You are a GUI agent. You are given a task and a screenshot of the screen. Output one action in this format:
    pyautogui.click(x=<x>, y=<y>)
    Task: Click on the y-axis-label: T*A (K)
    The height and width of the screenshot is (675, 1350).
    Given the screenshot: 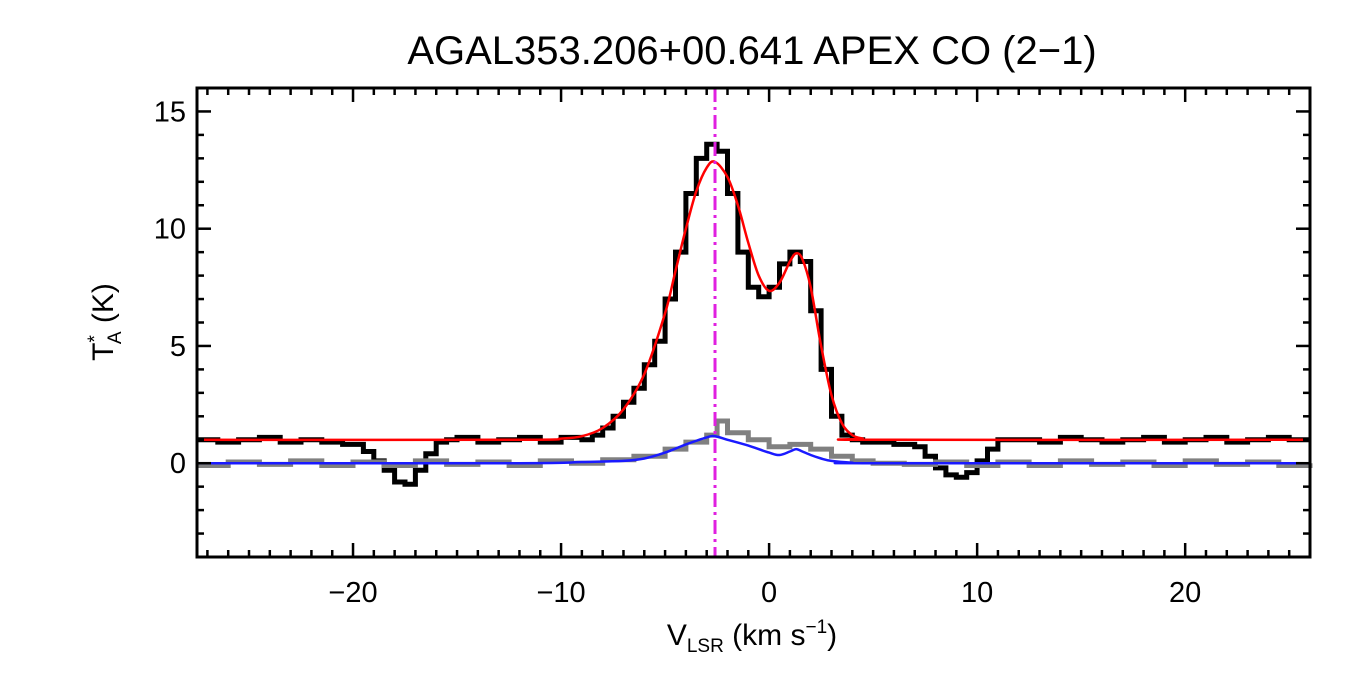 What is the action you would take?
    pyautogui.click(x=105, y=322)
    